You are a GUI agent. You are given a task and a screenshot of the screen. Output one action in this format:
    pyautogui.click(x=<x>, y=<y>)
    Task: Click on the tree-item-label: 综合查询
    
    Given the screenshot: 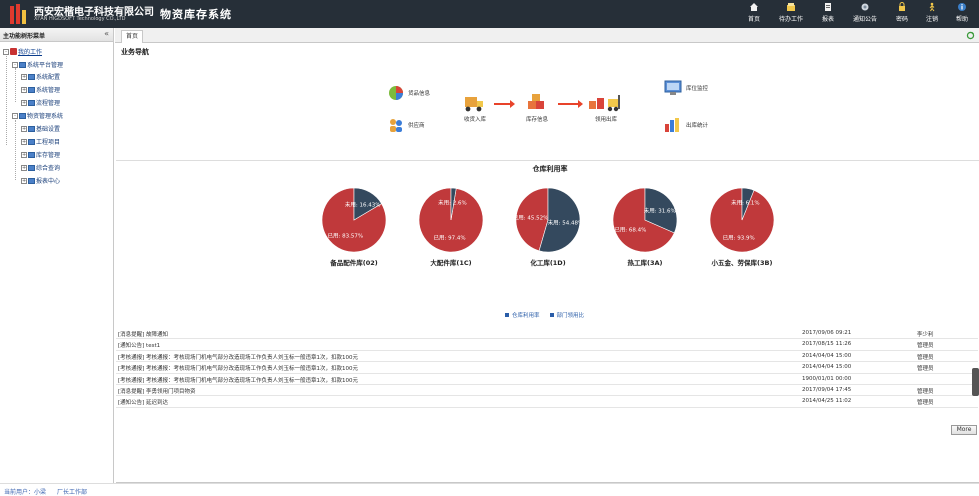 What is the action you would take?
    pyautogui.click(x=48, y=168)
    